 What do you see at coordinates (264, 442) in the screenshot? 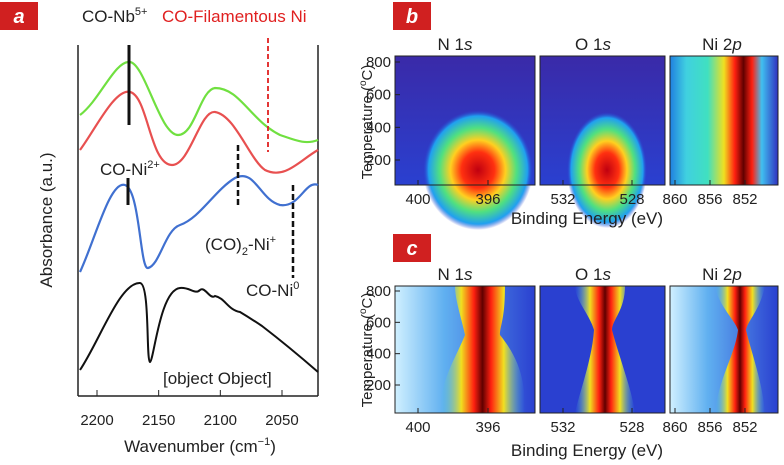
I see `x-axis-label-sup: −1` at bounding box center [264, 442].